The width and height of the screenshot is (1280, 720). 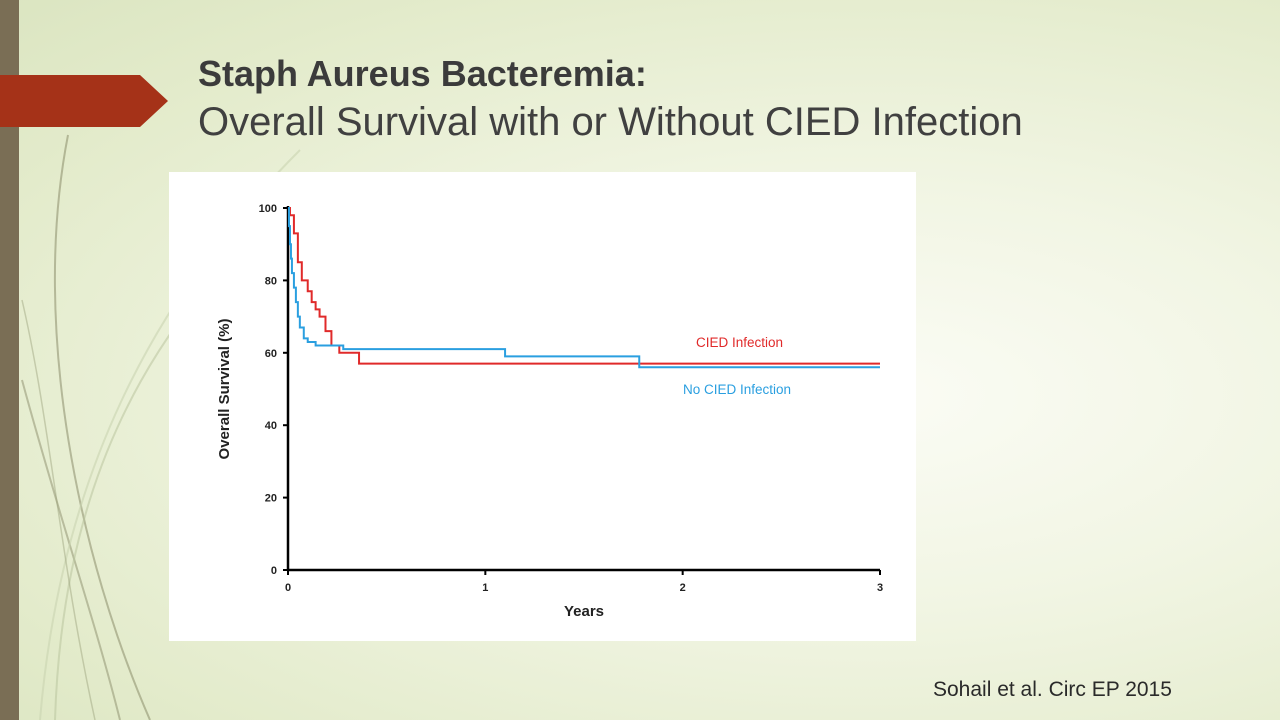 I want to click on y-tick-label: 20, so click(x=271, y=499).